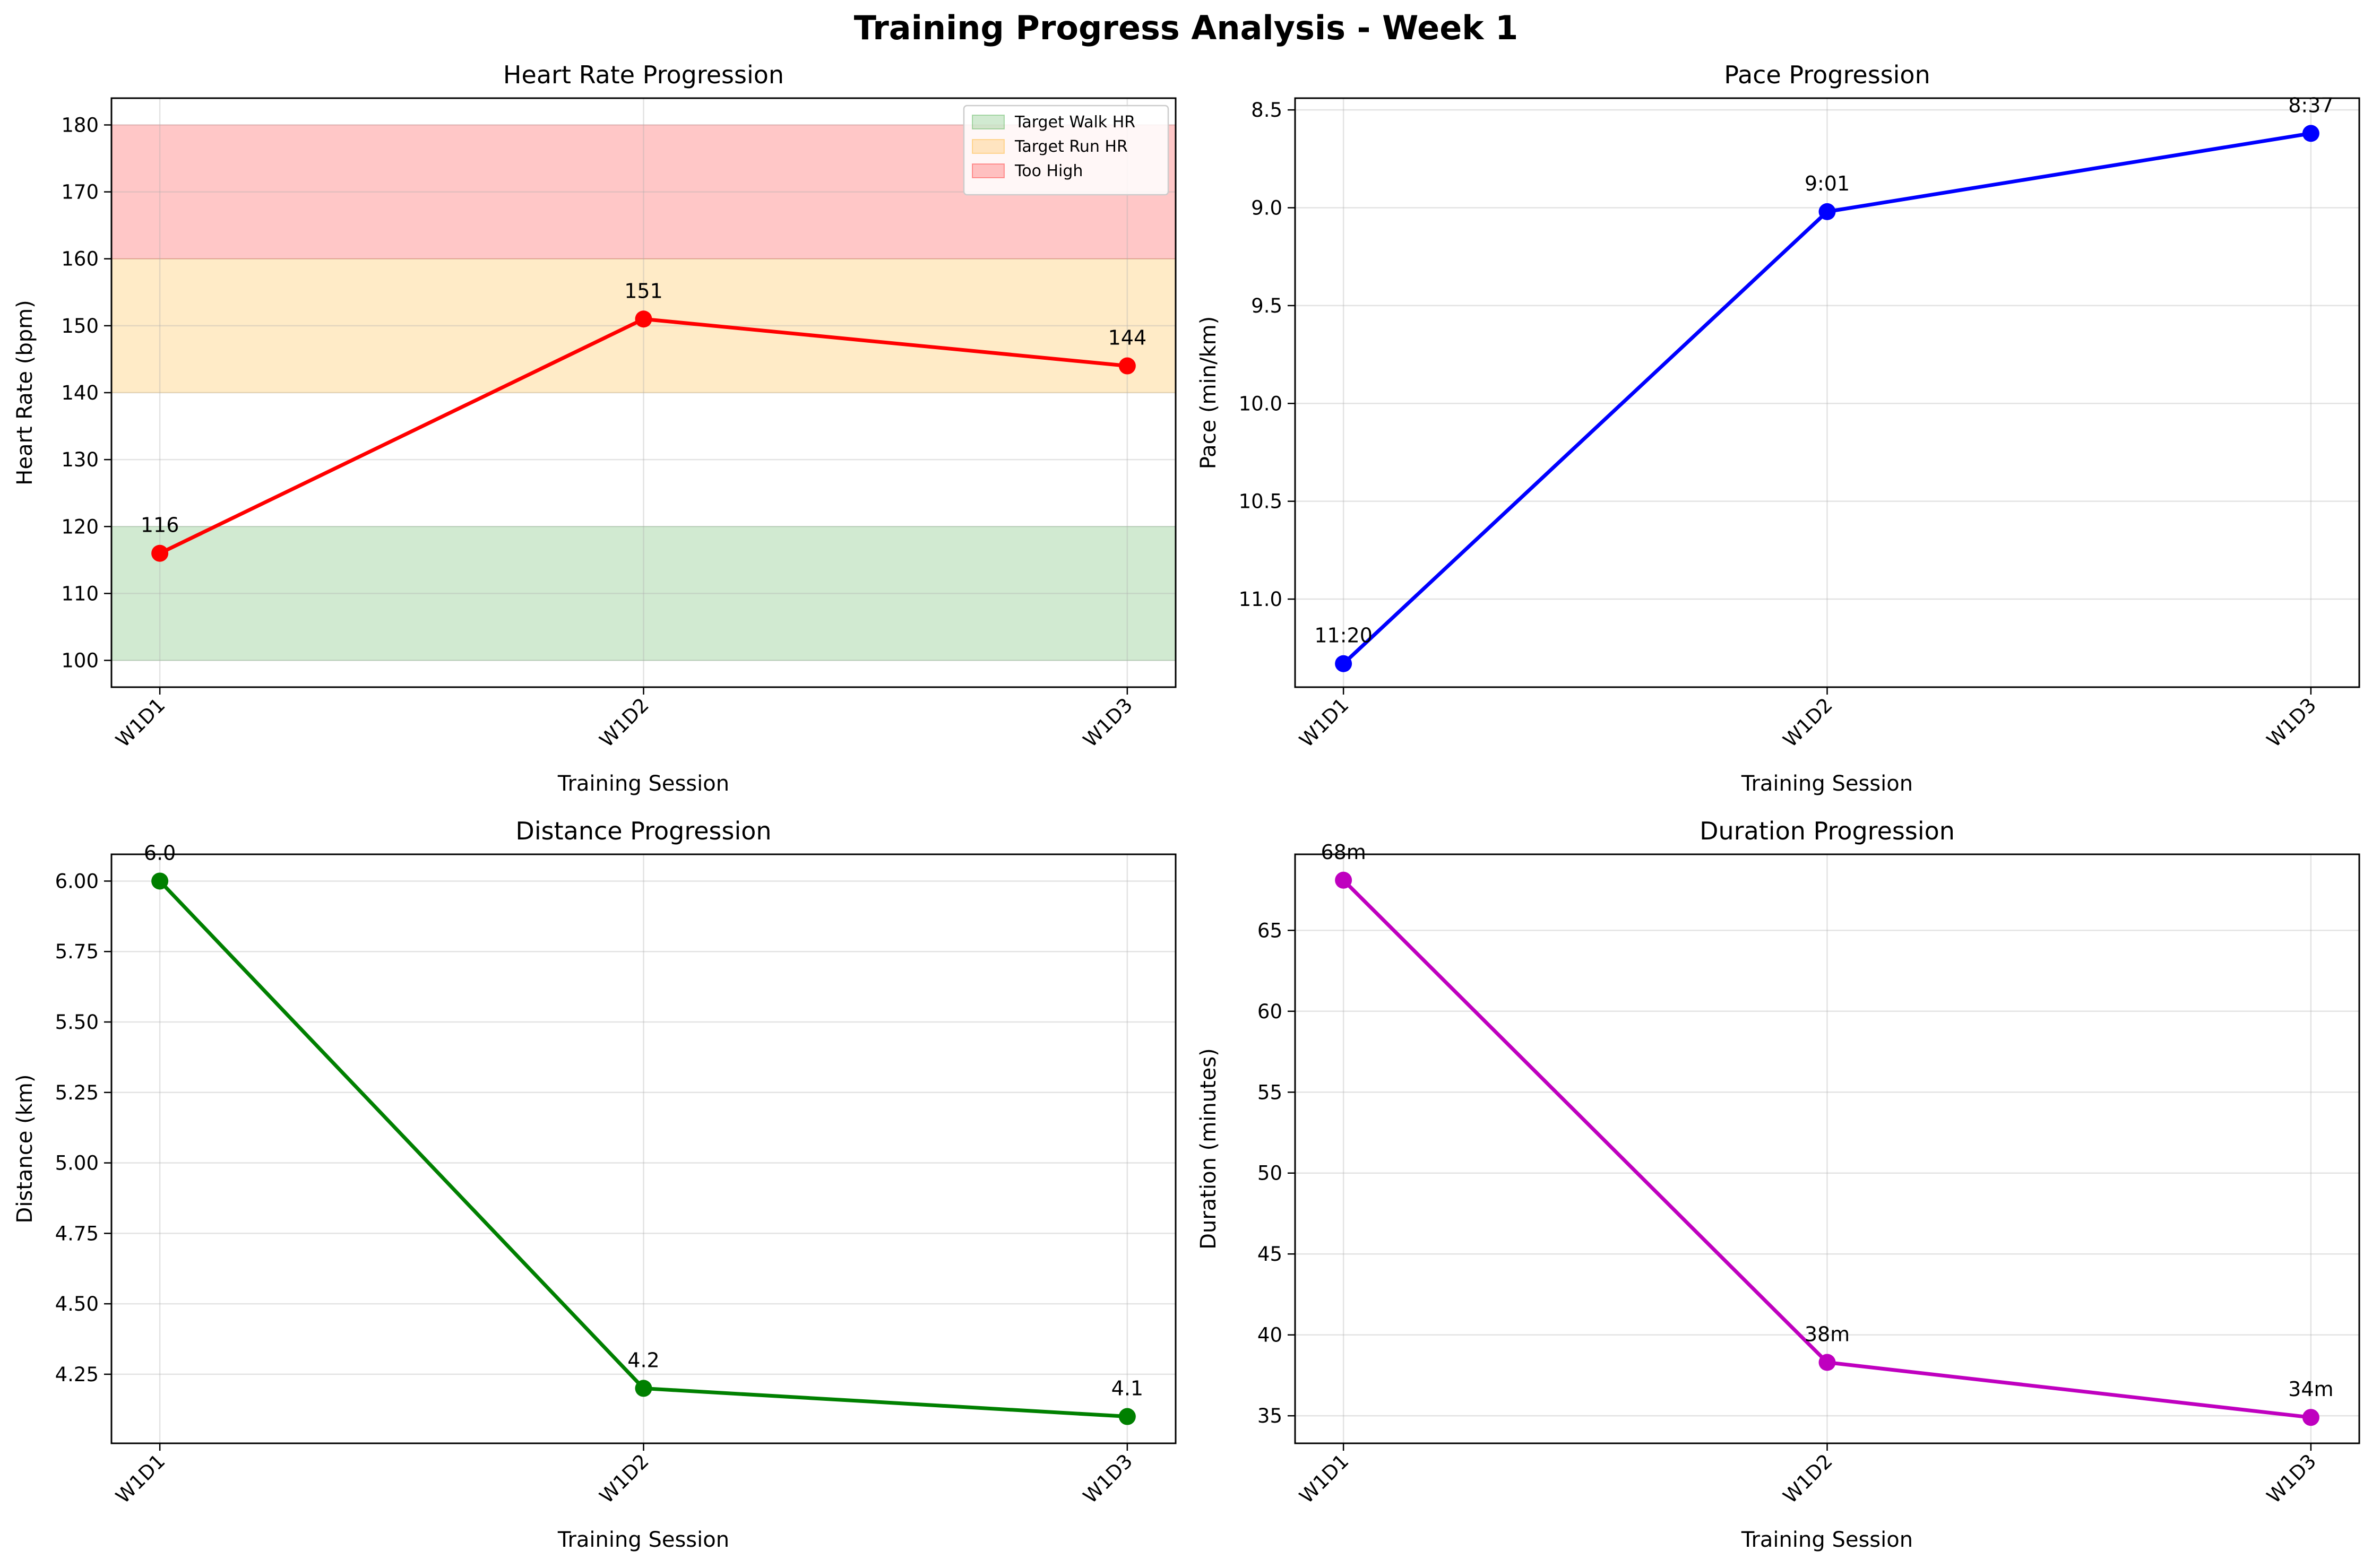  I want to click on legend-box, so click(1066, 150).